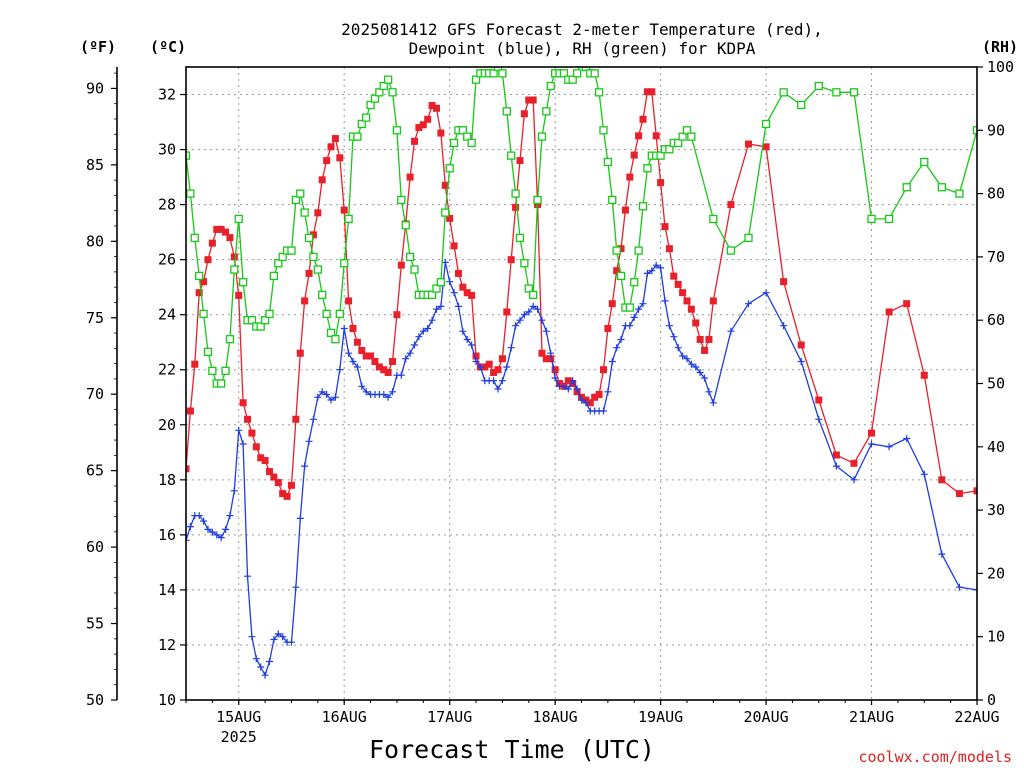  Describe the element at coordinates (167, 370) in the screenshot. I see `celsius-tick-label: 22` at that location.